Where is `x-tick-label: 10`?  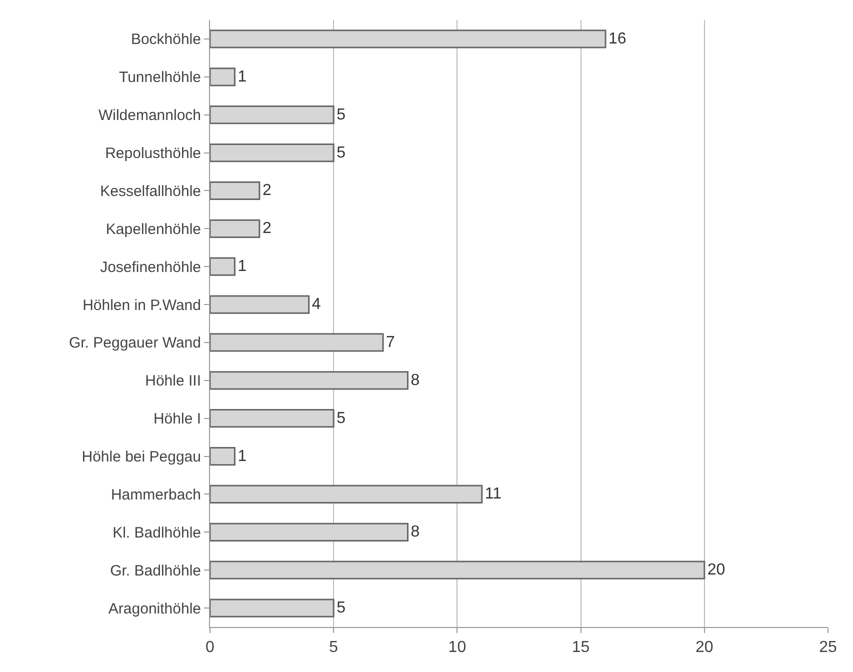 x-tick-label: 10 is located at coordinates (457, 647).